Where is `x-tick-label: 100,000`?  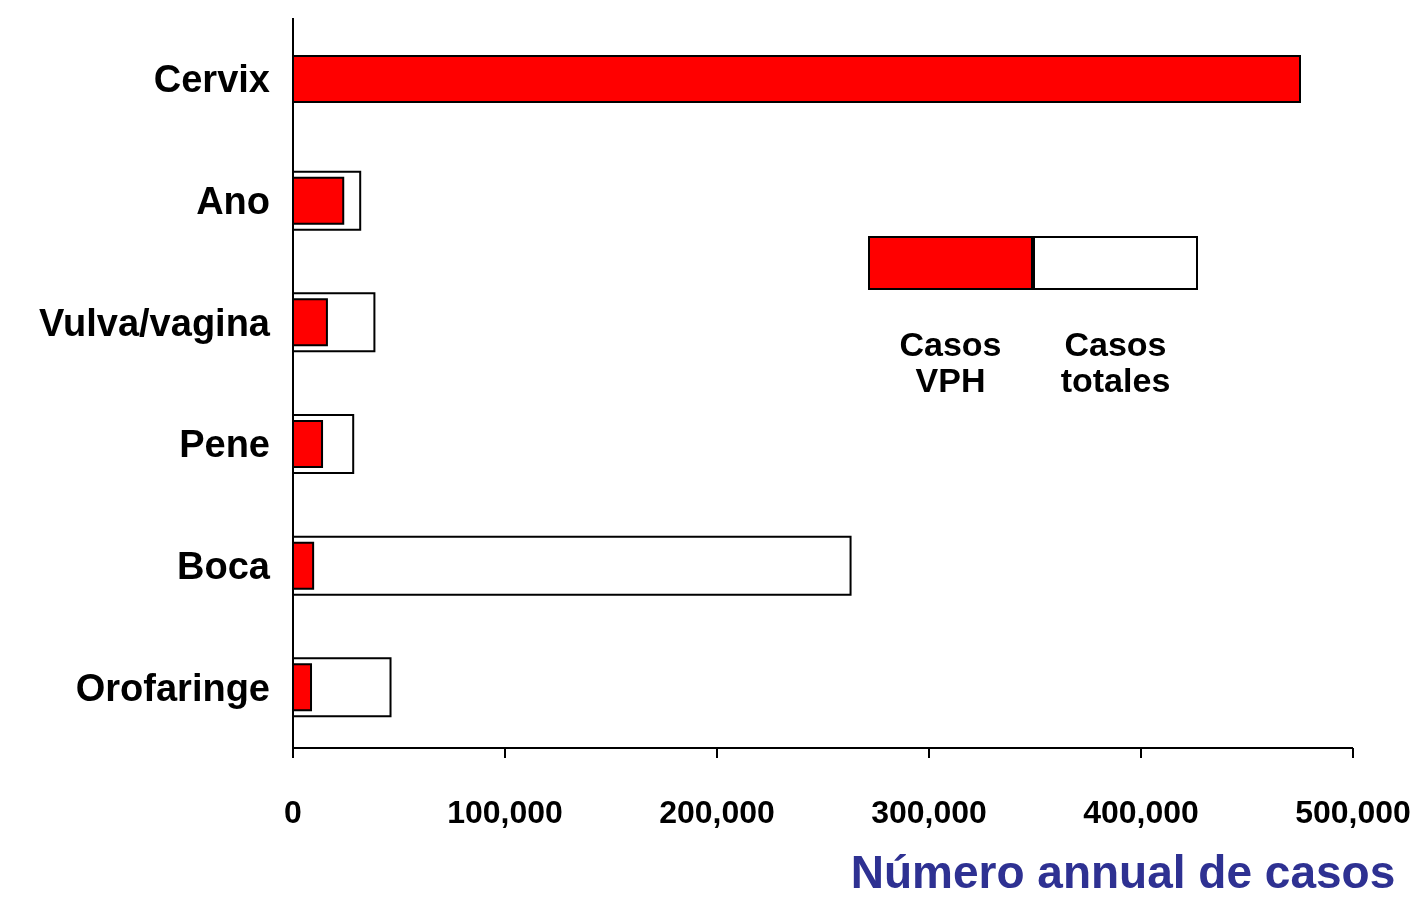 x-tick-label: 100,000 is located at coordinates (505, 811).